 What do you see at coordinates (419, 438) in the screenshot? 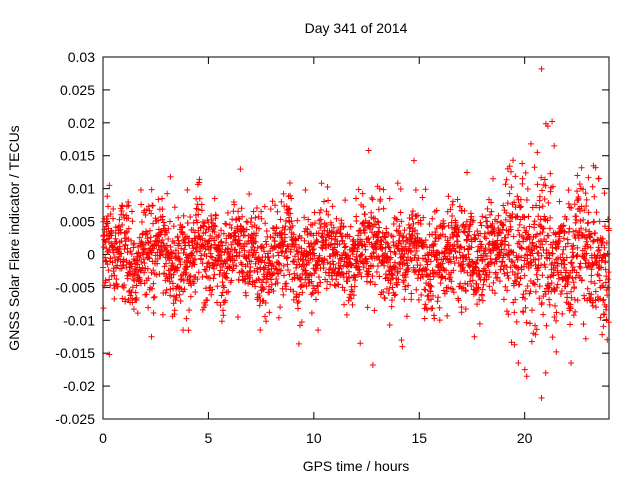
I see `x-tick-label: 15` at bounding box center [419, 438].